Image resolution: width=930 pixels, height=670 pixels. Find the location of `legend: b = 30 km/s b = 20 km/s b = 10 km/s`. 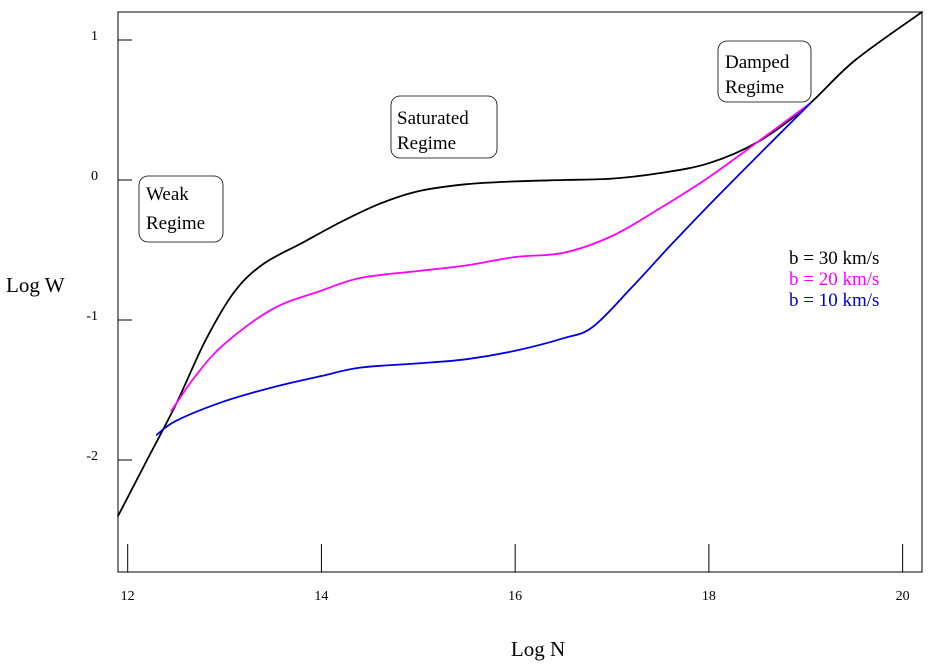

legend: b = 30 km/s b = 20 km/s b = 10 km/s is located at coordinates (834, 279).